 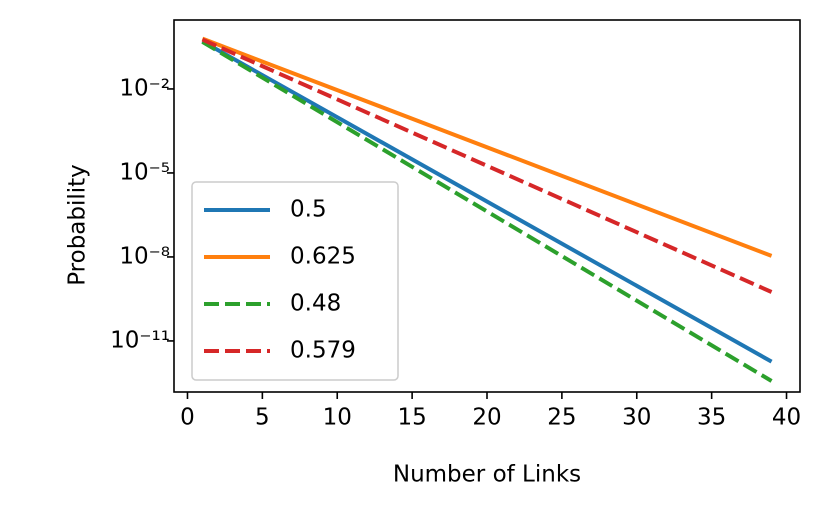 What do you see at coordinates (337, 418) in the screenshot?
I see `x-tick-label: 10` at bounding box center [337, 418].